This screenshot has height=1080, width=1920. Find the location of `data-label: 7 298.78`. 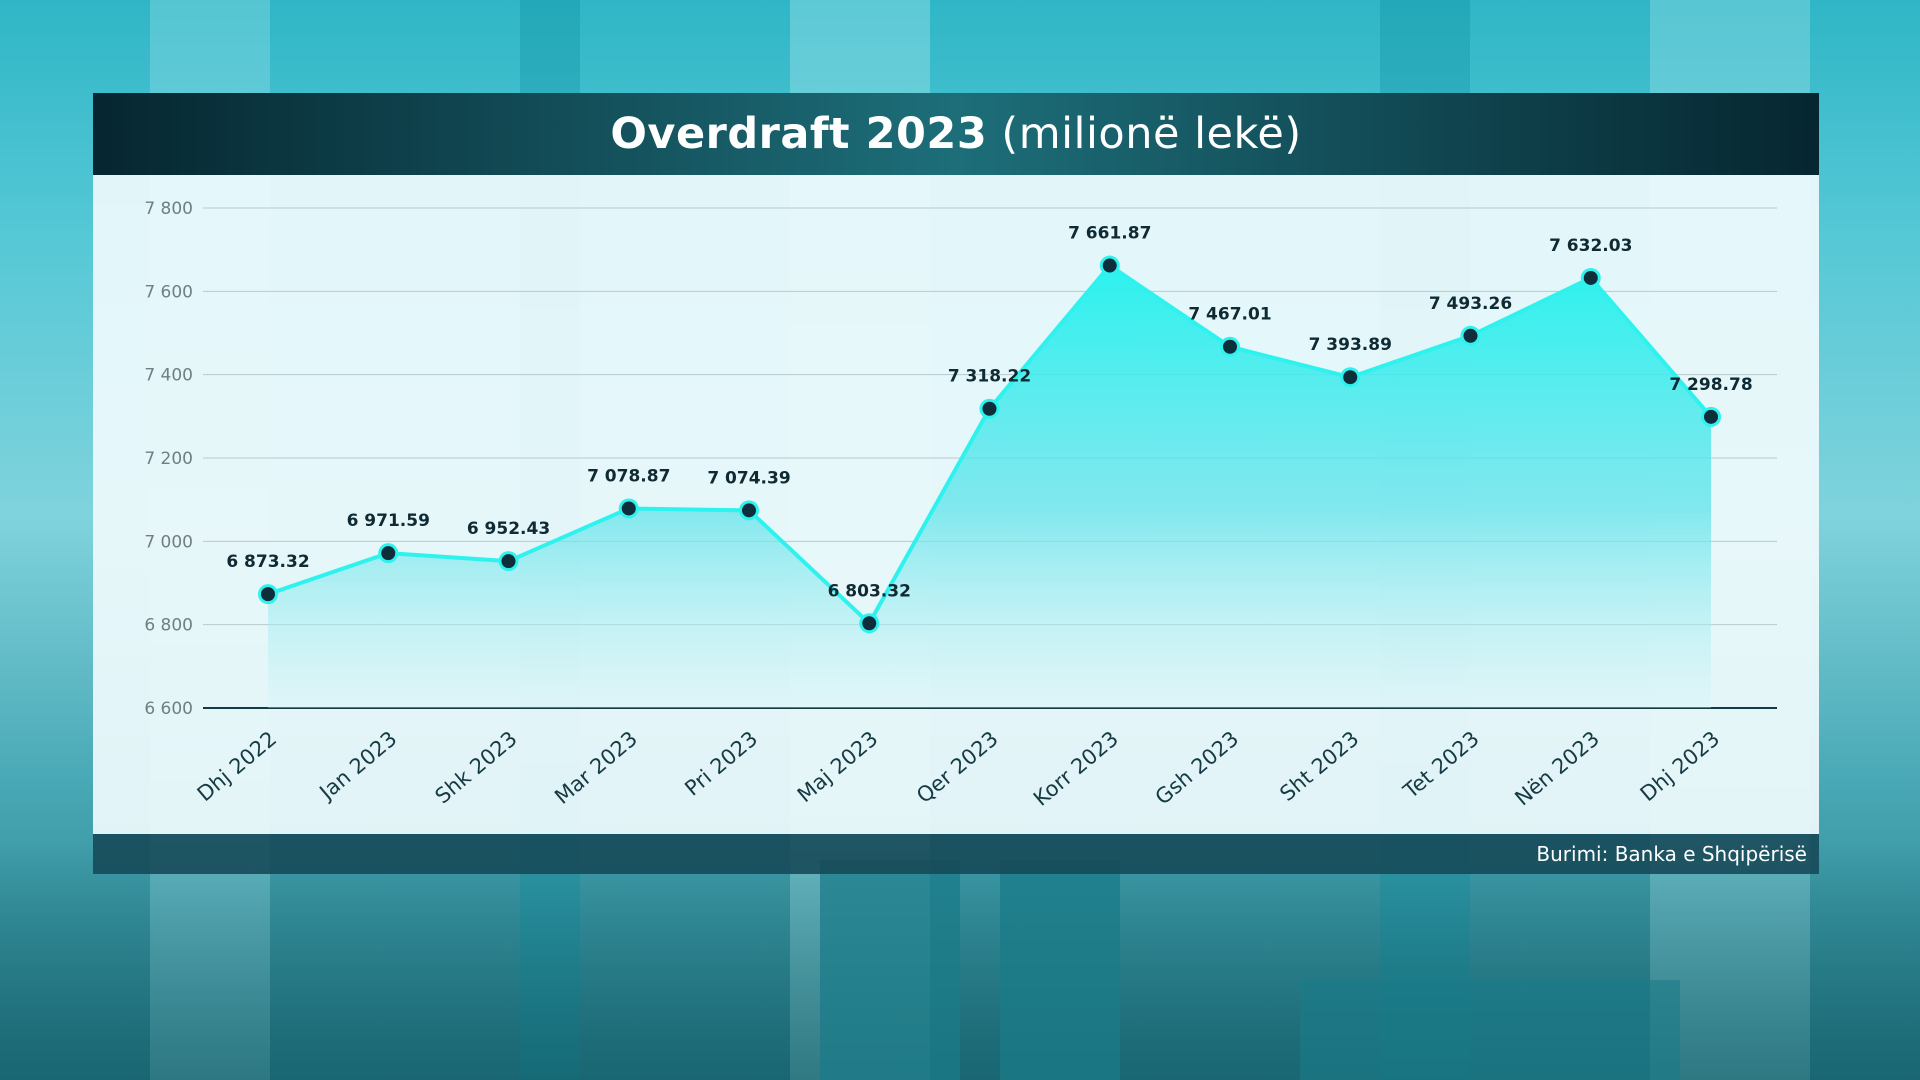

data-label: 7 298.78 is located at coordinates (1710, 385).